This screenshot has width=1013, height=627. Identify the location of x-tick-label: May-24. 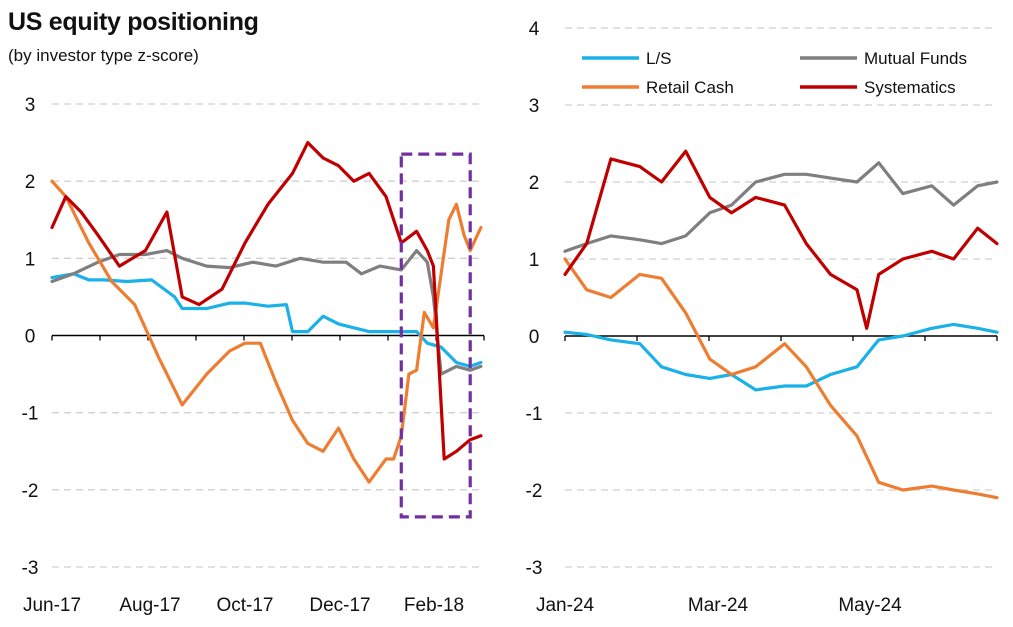
(870, 605).